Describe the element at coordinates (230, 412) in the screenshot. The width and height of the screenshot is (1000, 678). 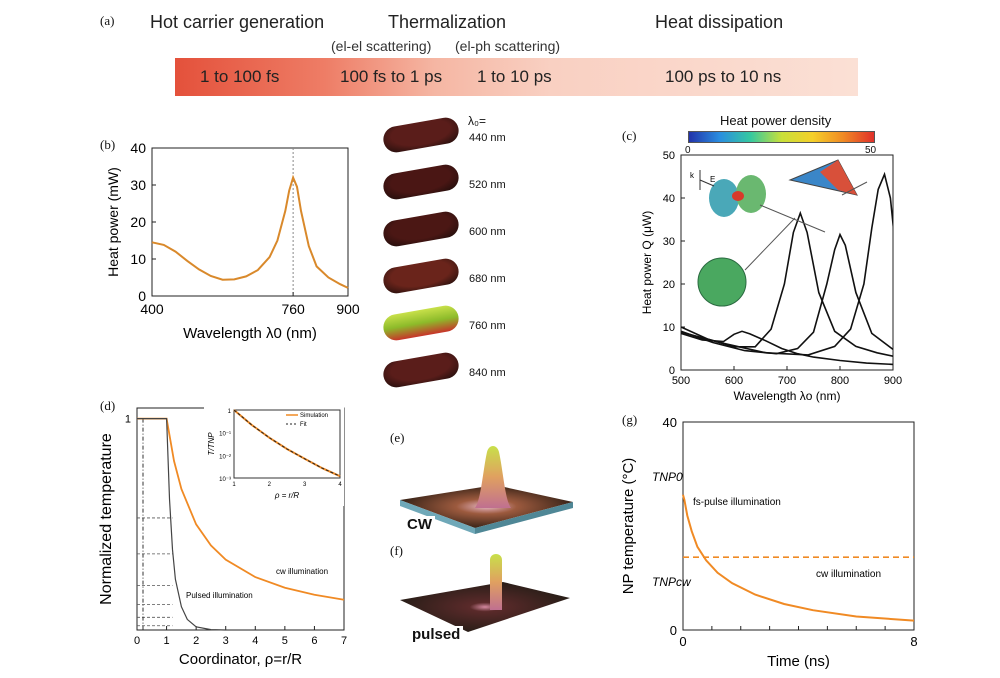
I see `inset-y-tick-label: 1` at that location.